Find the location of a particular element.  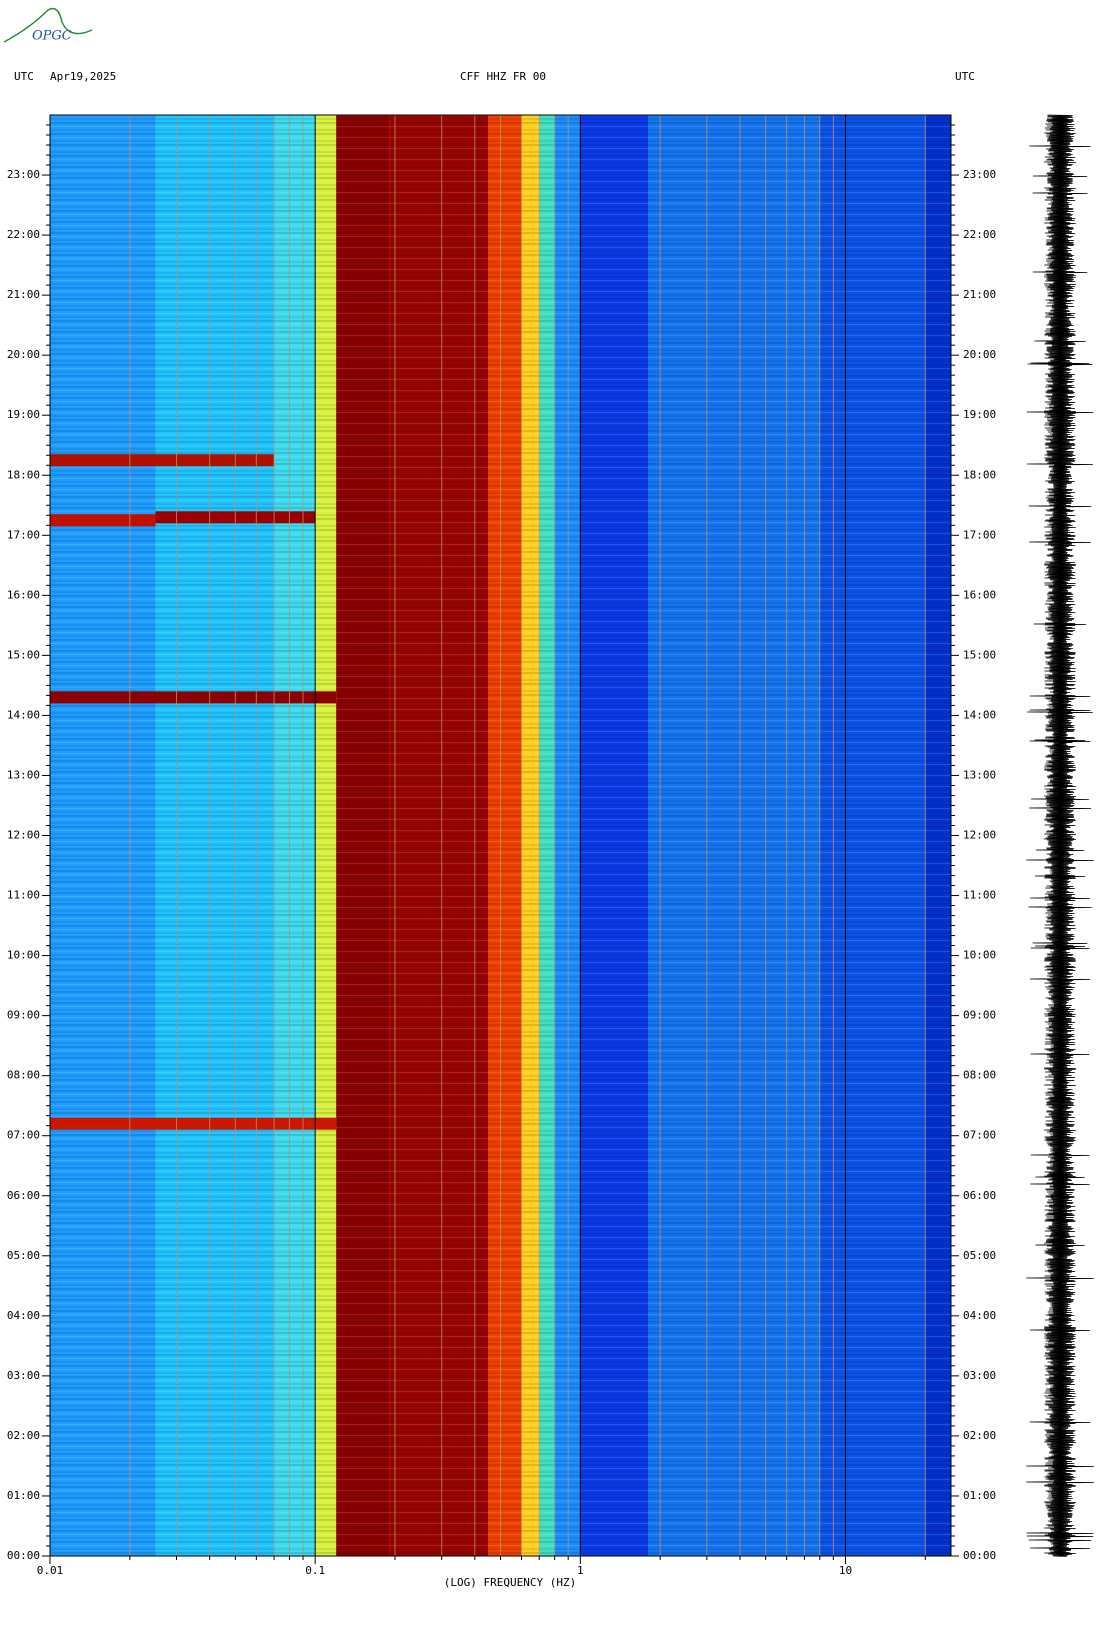

y-tick-label-right: 08:00 is located at coordinates (979, 1075).